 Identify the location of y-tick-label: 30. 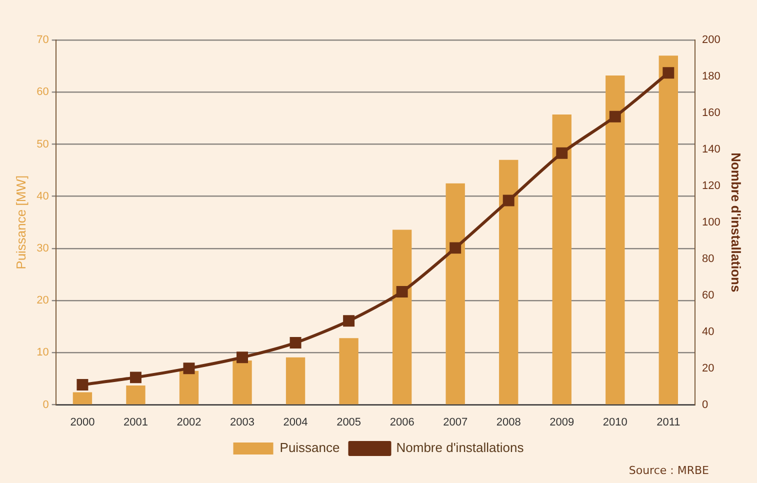
(42, 248).